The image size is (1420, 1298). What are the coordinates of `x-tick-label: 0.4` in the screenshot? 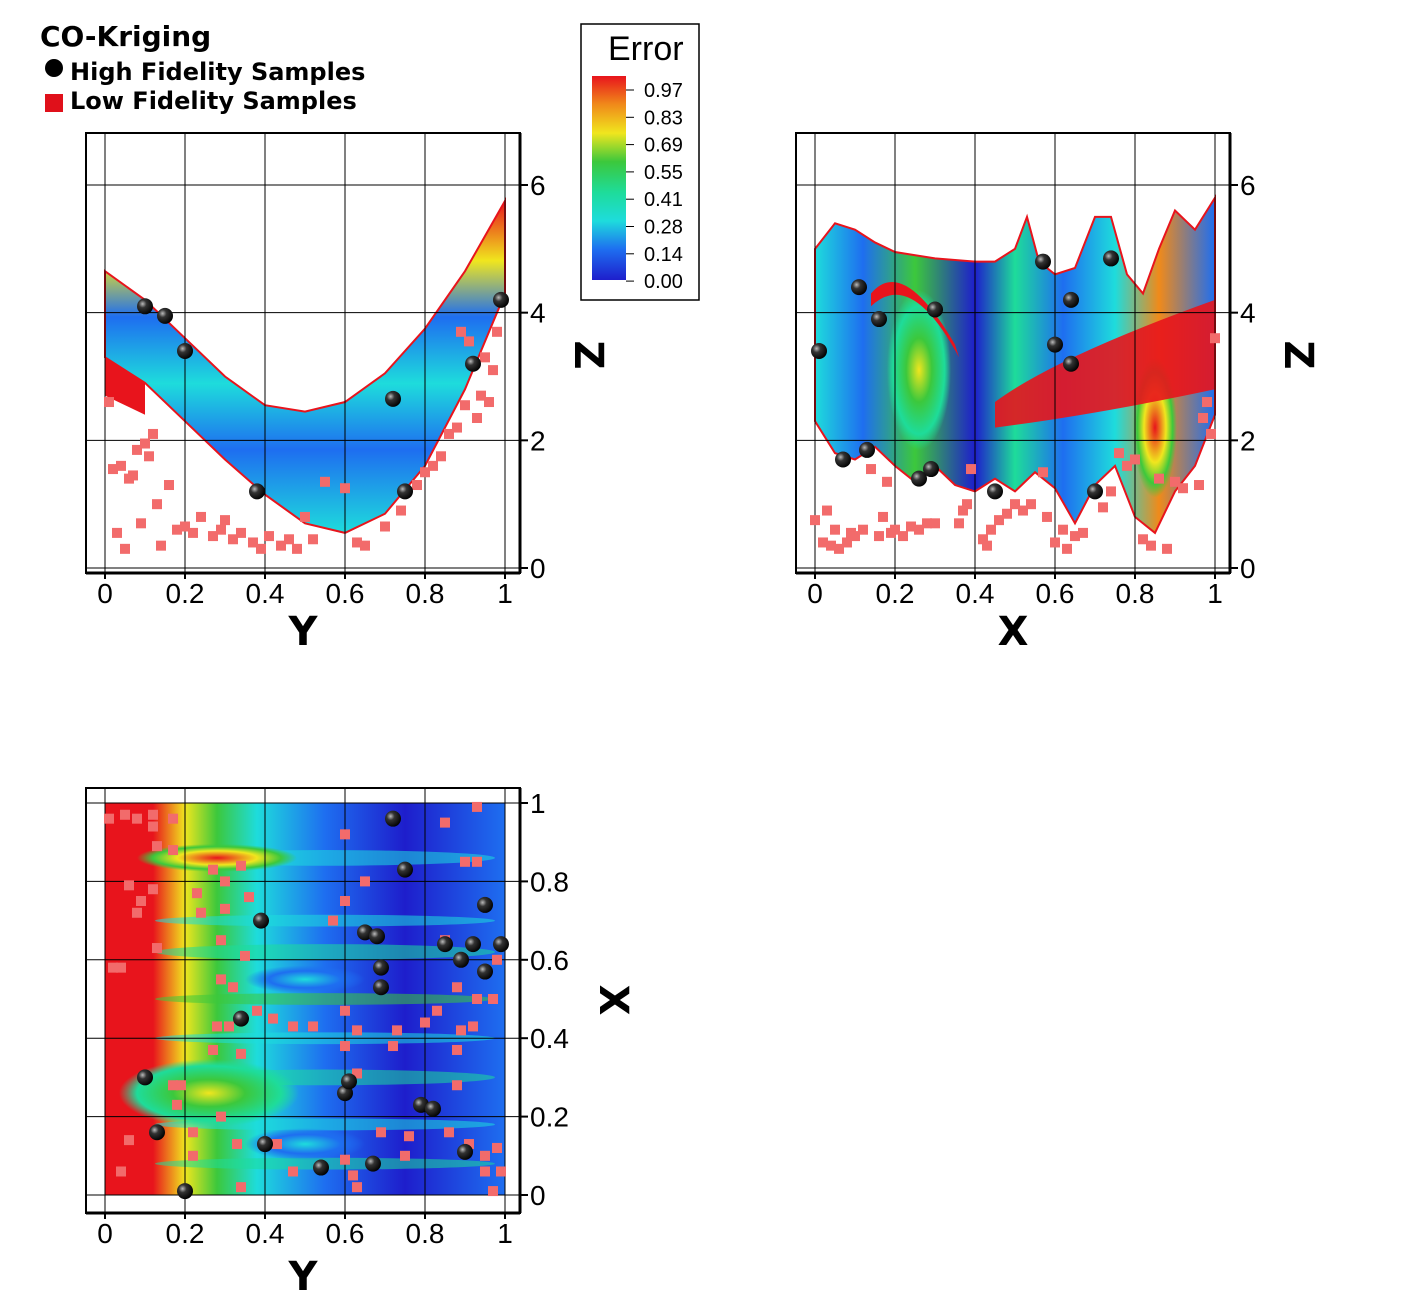 It's located at (265, 593).